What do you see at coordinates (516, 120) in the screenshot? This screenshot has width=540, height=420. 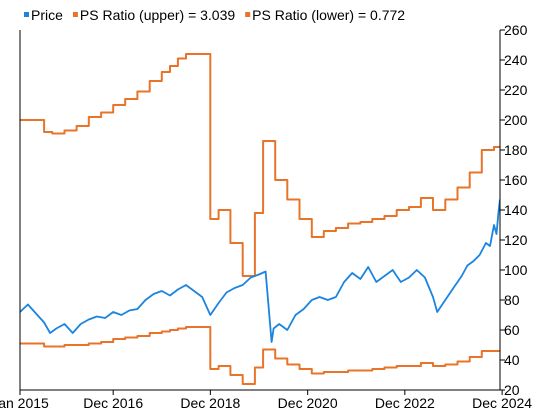 I see `y-tick-label: 200` at bounding box center [516, 120].